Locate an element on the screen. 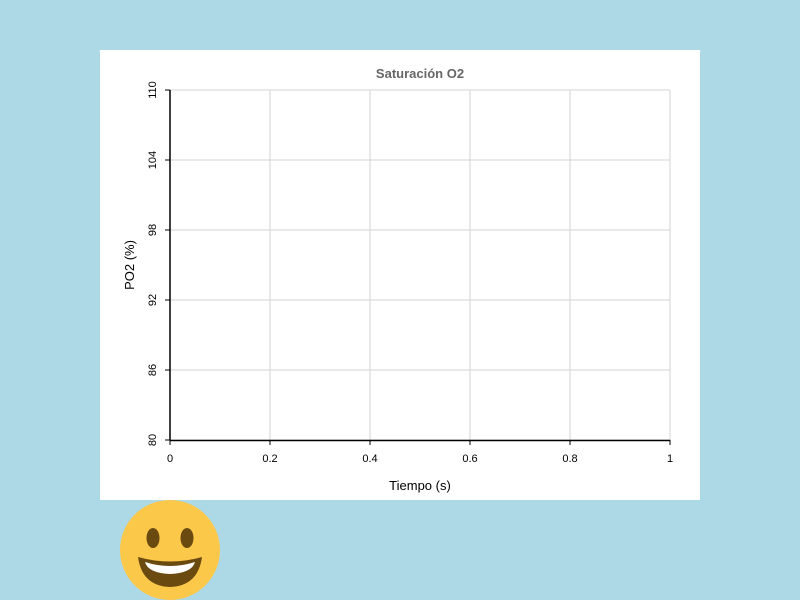 This screenshot has height=600, width=800. x-tick-label: 0 is located at coordinates (170, 459).